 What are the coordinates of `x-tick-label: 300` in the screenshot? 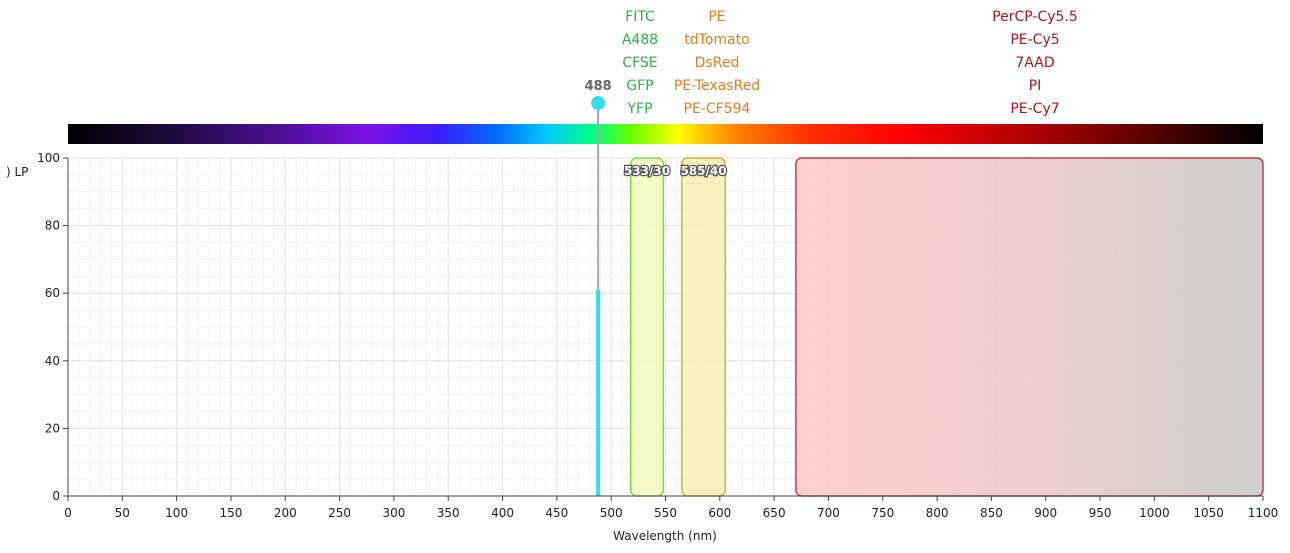 It's located at (393, 513).